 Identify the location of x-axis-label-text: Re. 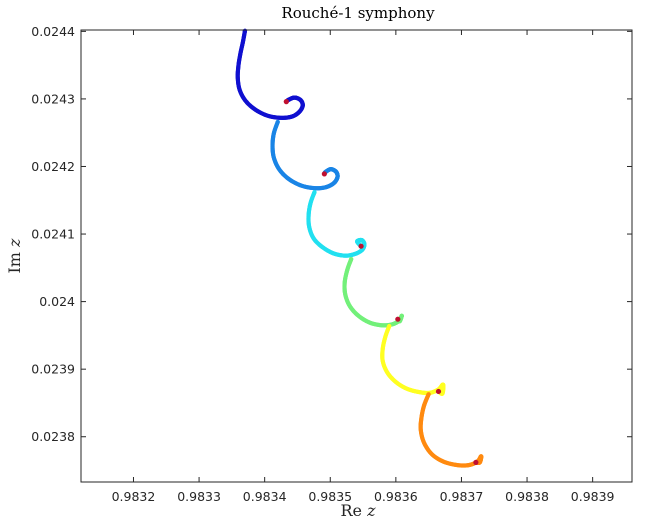
(353, 510).